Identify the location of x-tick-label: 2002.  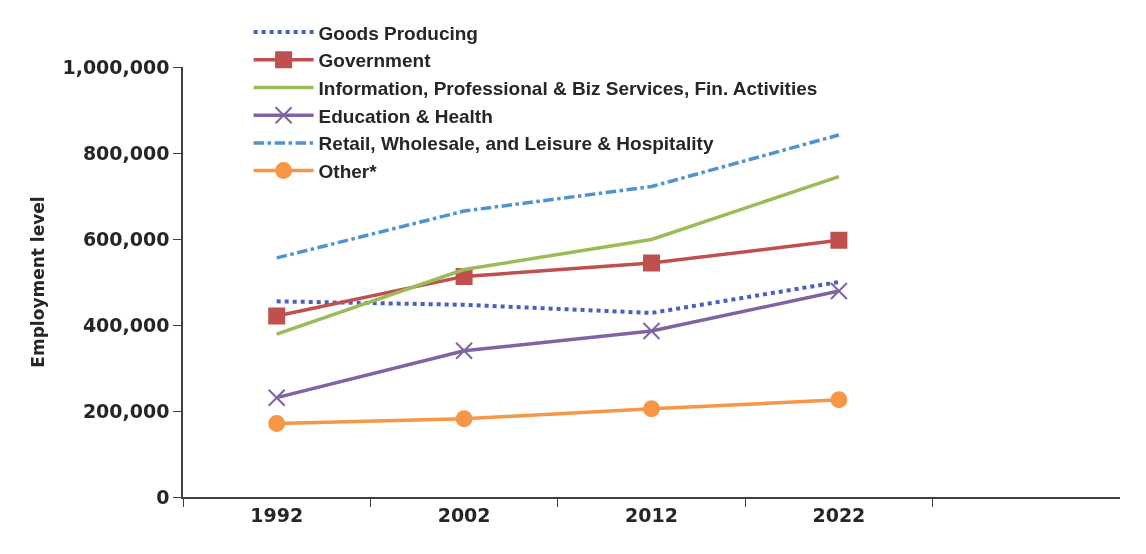
(464, 514).